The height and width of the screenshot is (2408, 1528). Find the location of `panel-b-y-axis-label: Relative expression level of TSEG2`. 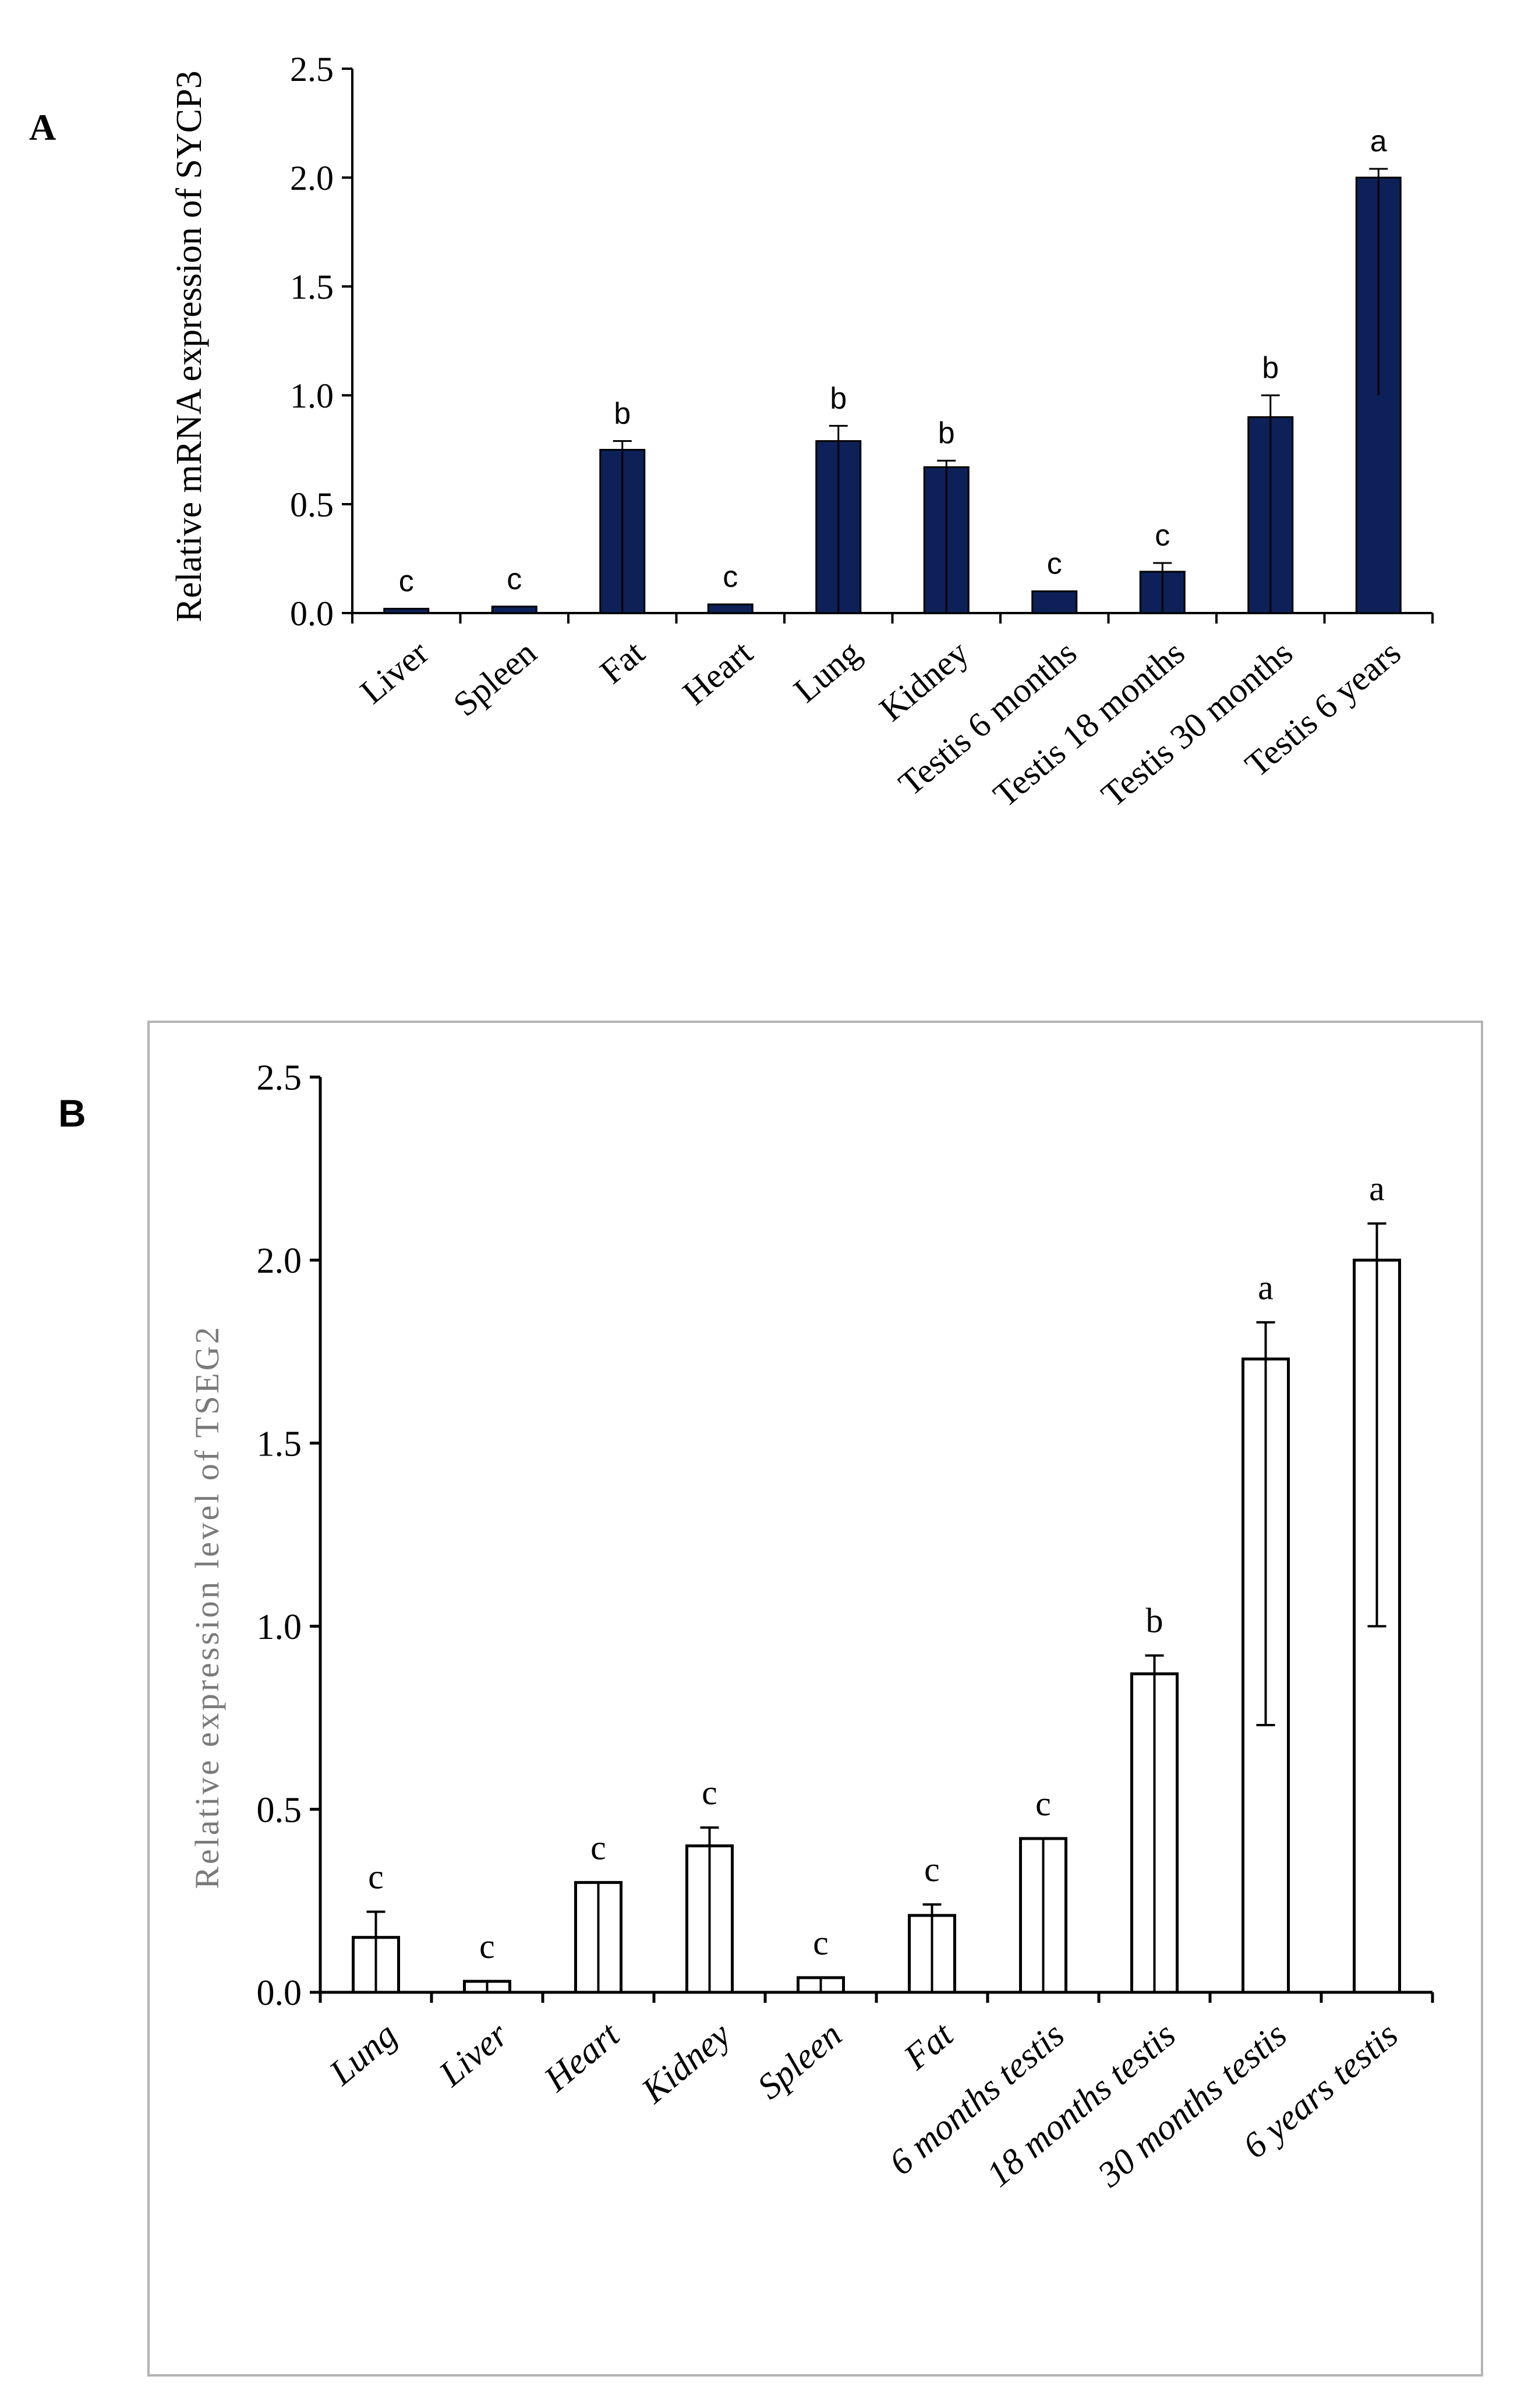

panel-b-y-axis-label: Relative expression level of TSEG2 is located at coordinates (207, 1607).